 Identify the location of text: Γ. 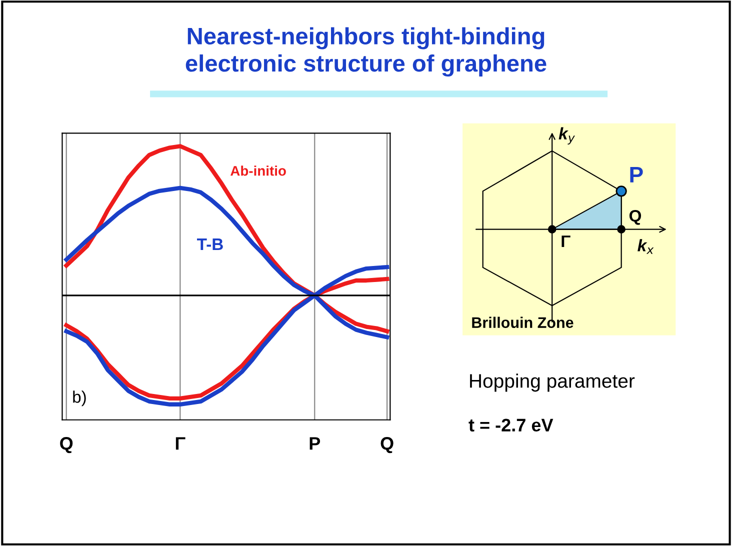
(566, 242).